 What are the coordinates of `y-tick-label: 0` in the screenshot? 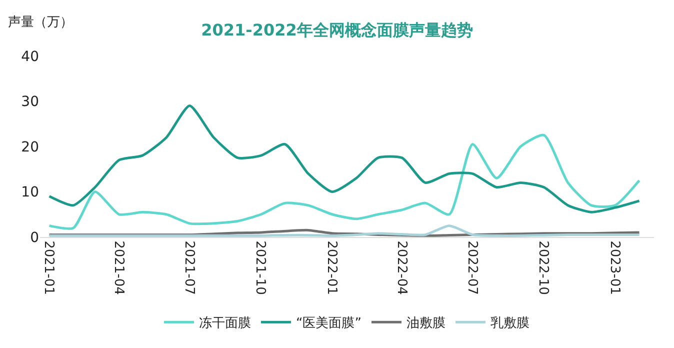 It's located at (34, 238).